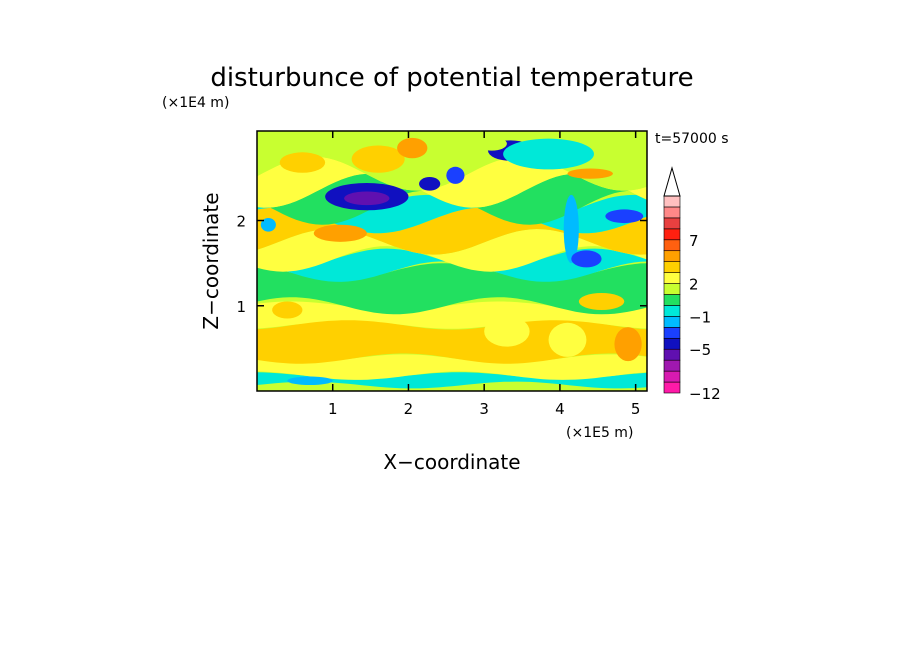  Describe the element at coordinates (700, 350) in the screenshot. I see `colorbar-label: −5` at that location.